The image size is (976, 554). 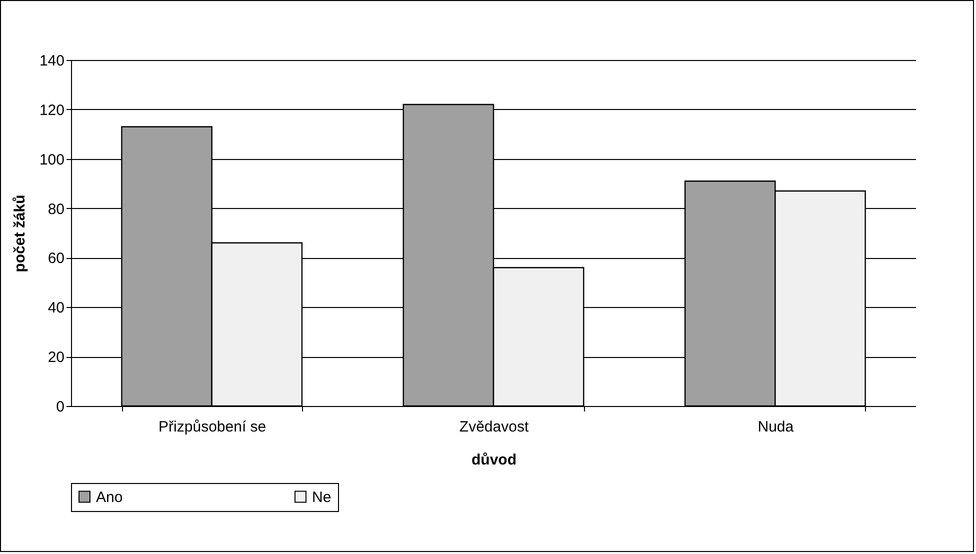 I want to click on x-tick-label: Zvědavost, so click(x=494, y=427).